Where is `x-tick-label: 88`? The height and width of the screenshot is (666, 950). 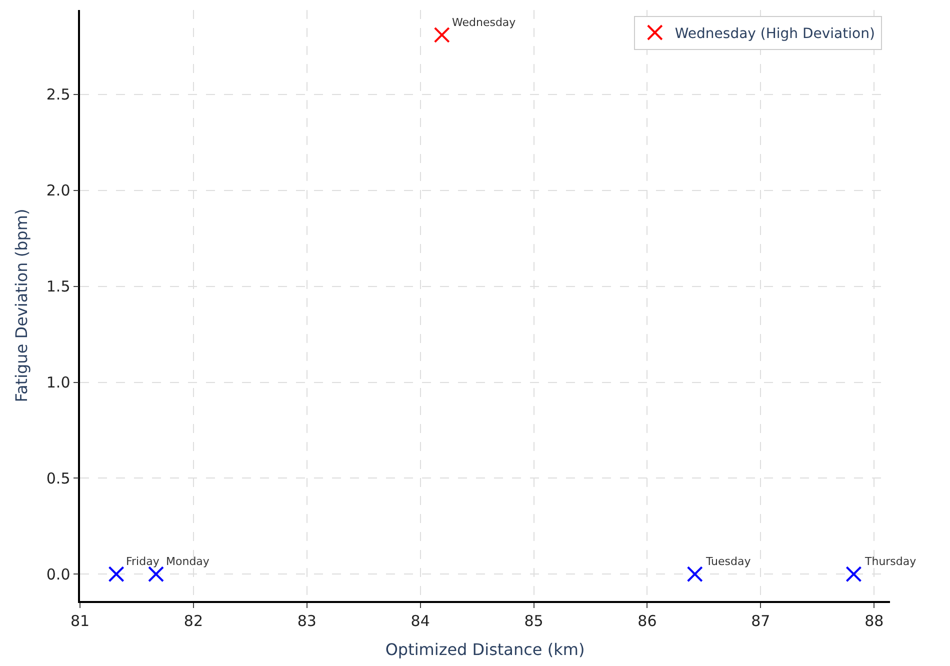
x-tick-label: 88 is located at coordinates (874, 621).